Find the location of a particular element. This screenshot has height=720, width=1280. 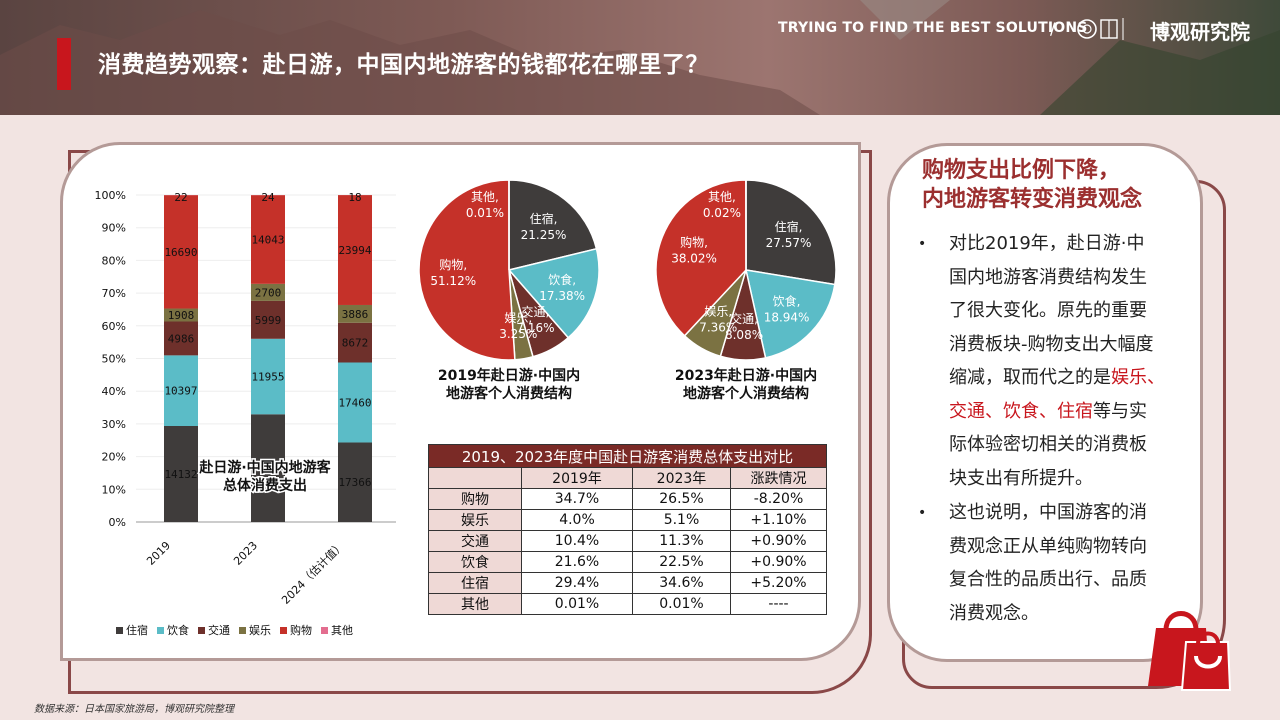

bar-data-label: 1908 is located at coordinates (181, 315).